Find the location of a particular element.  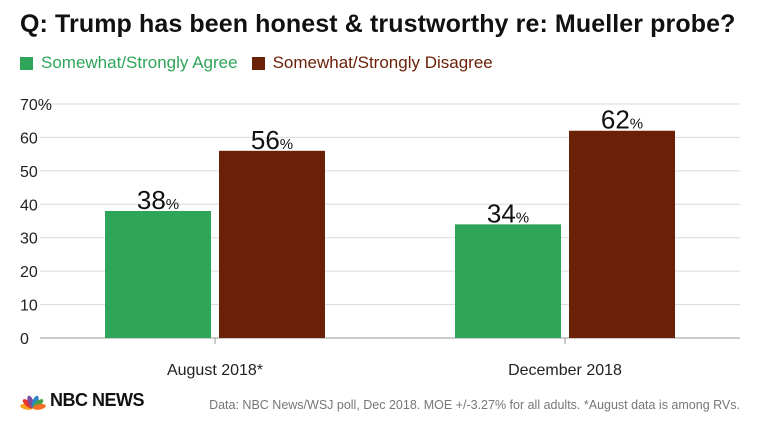

x-tick-label: August 2018* is located at coordinates (215, 370).